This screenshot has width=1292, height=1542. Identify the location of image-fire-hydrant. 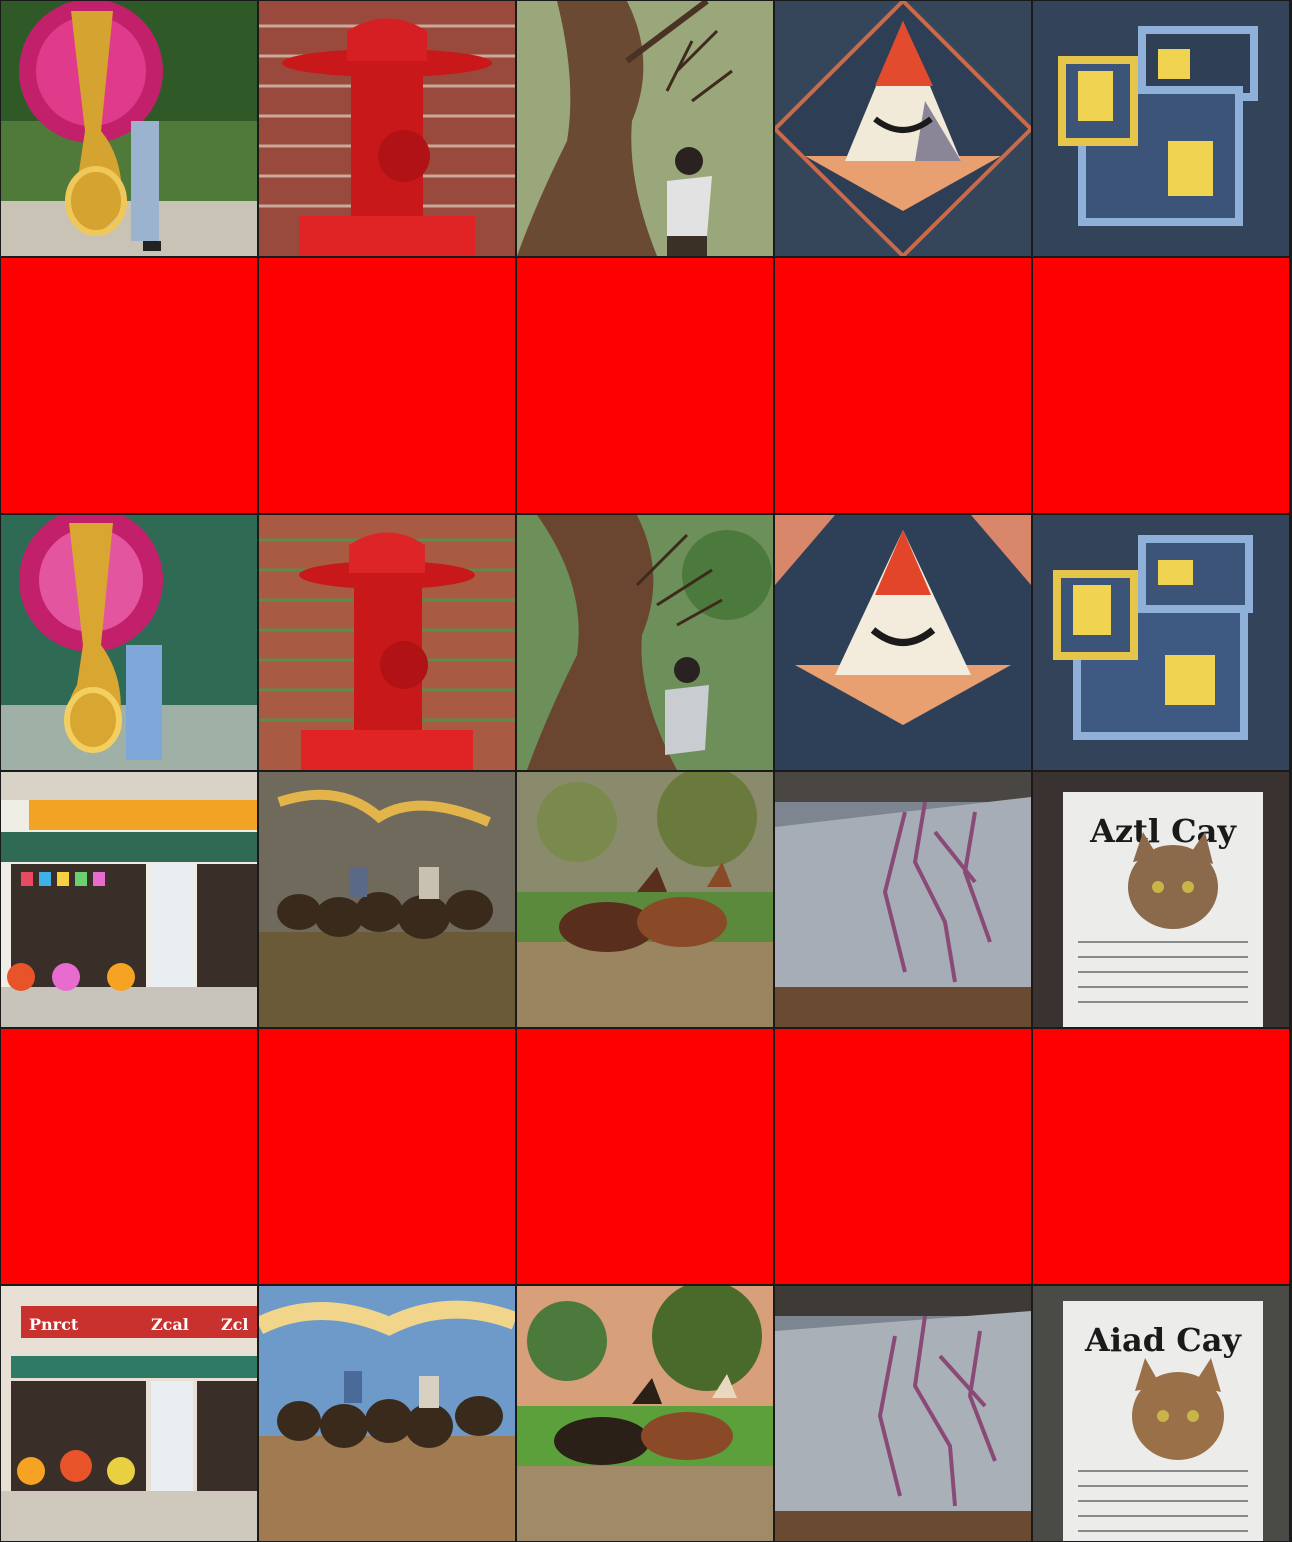
(387, 128).